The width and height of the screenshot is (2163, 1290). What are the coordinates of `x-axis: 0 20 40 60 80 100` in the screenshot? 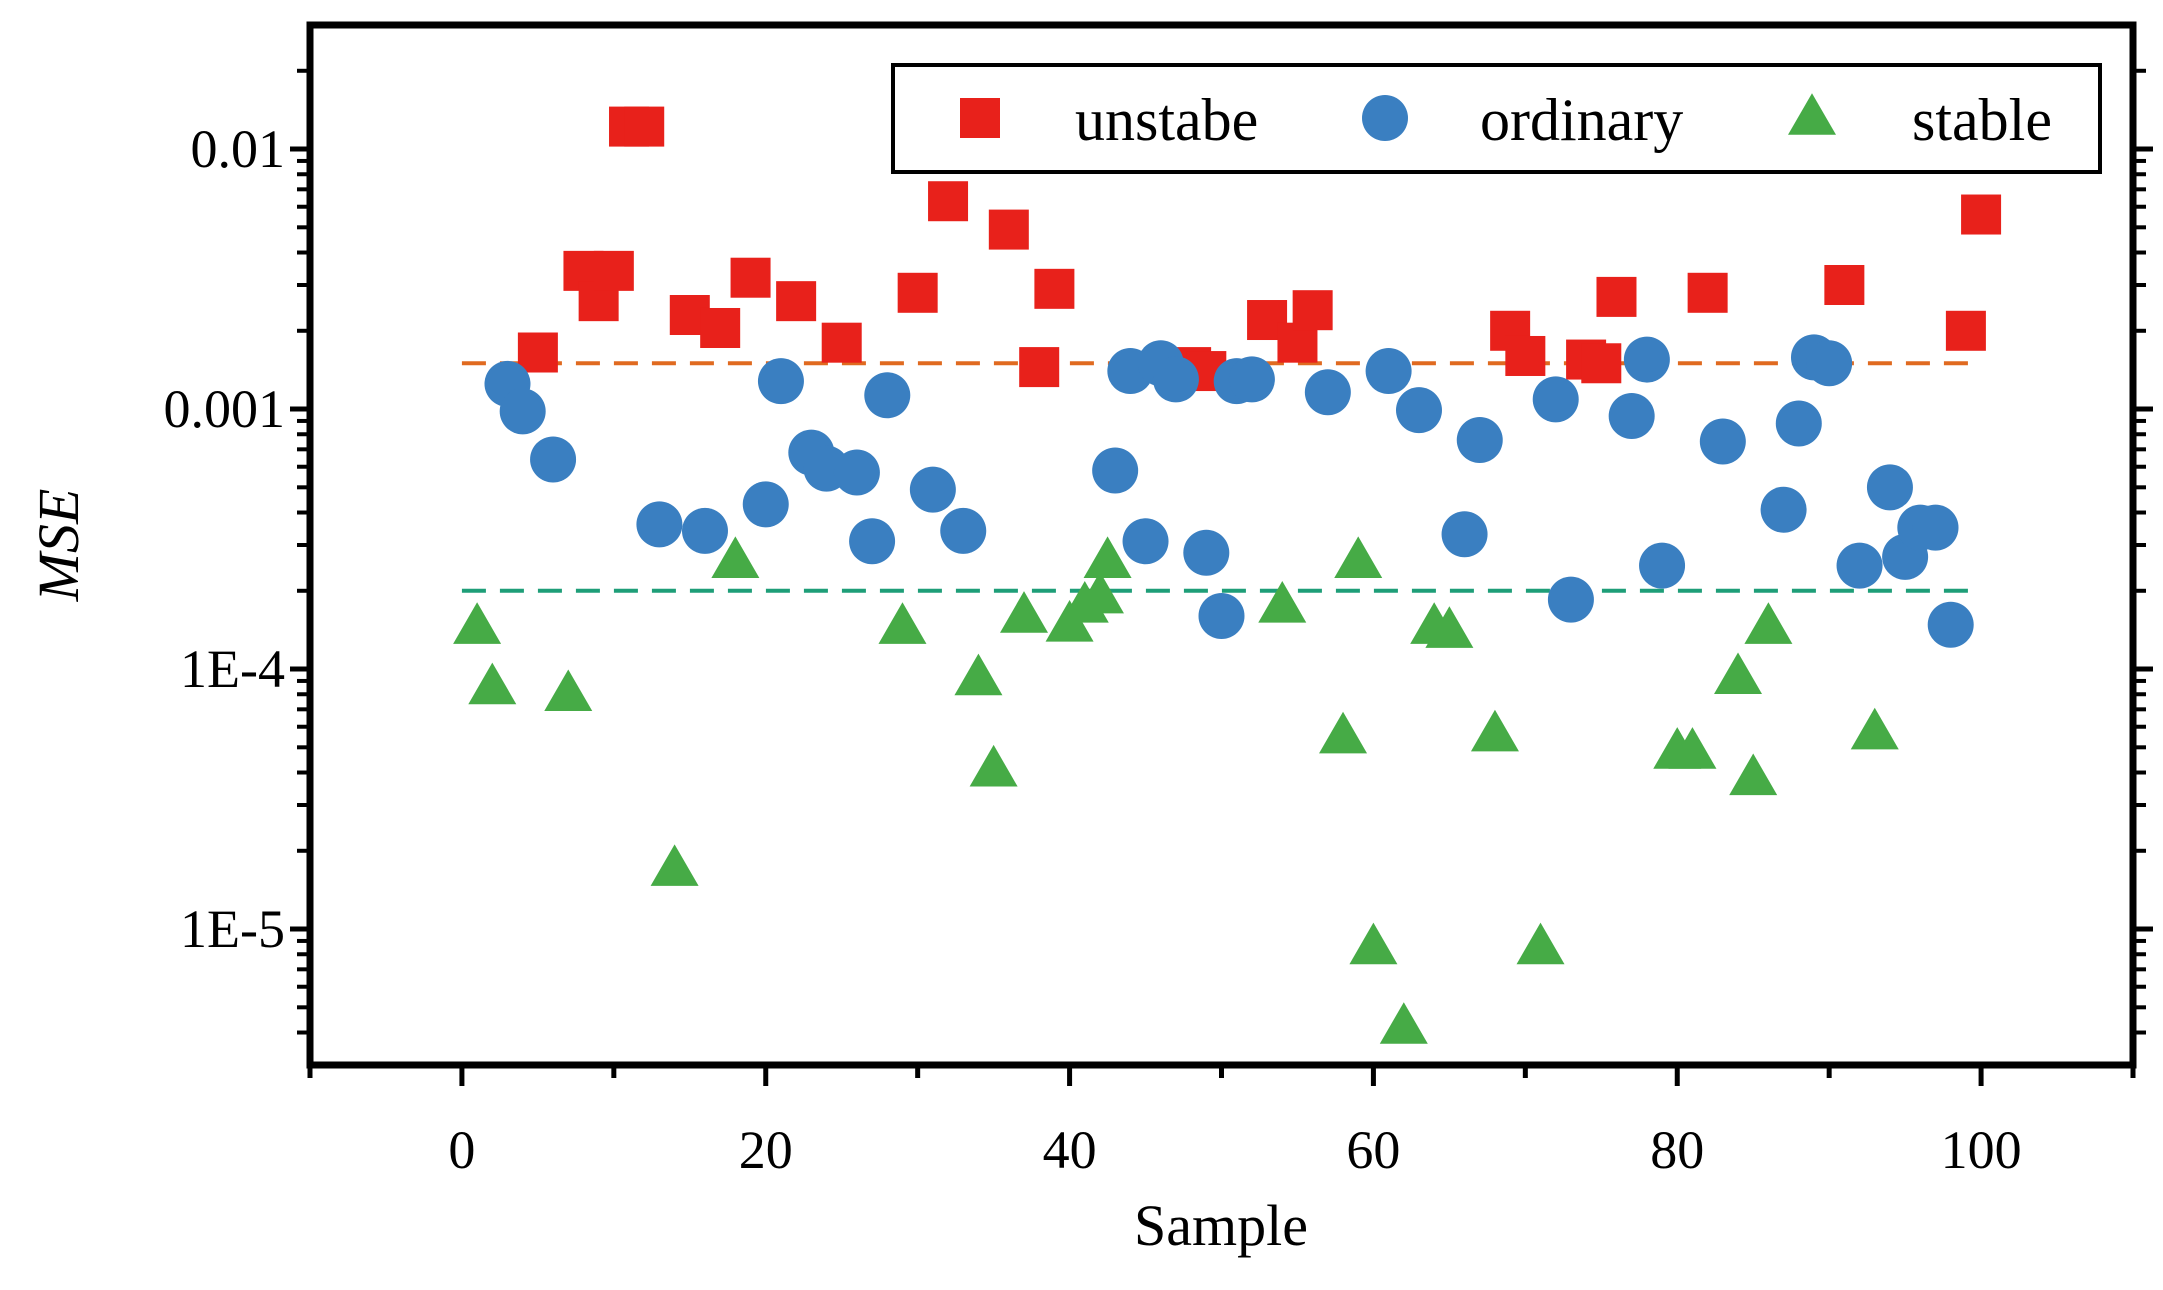 It's located at (1221, 1124).